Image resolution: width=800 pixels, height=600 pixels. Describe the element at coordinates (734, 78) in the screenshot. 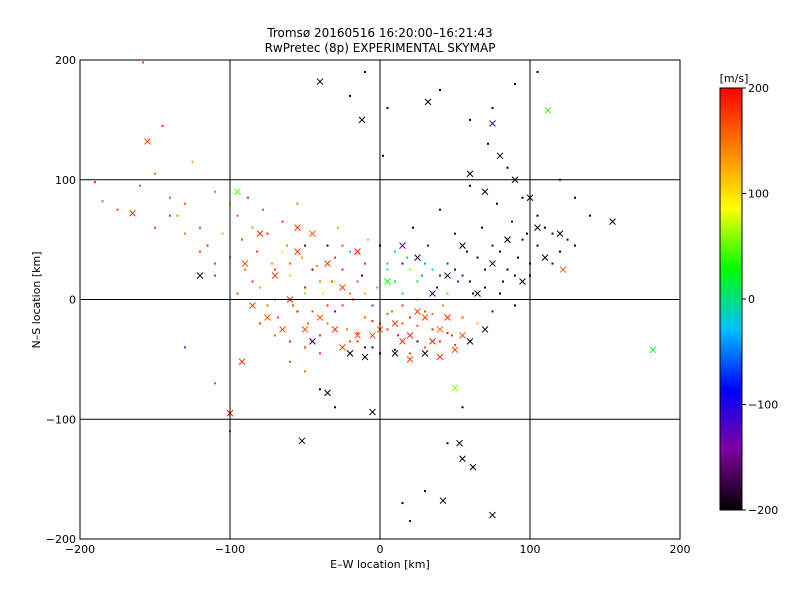

I see `colorbar-label: [m/s]` at that location.